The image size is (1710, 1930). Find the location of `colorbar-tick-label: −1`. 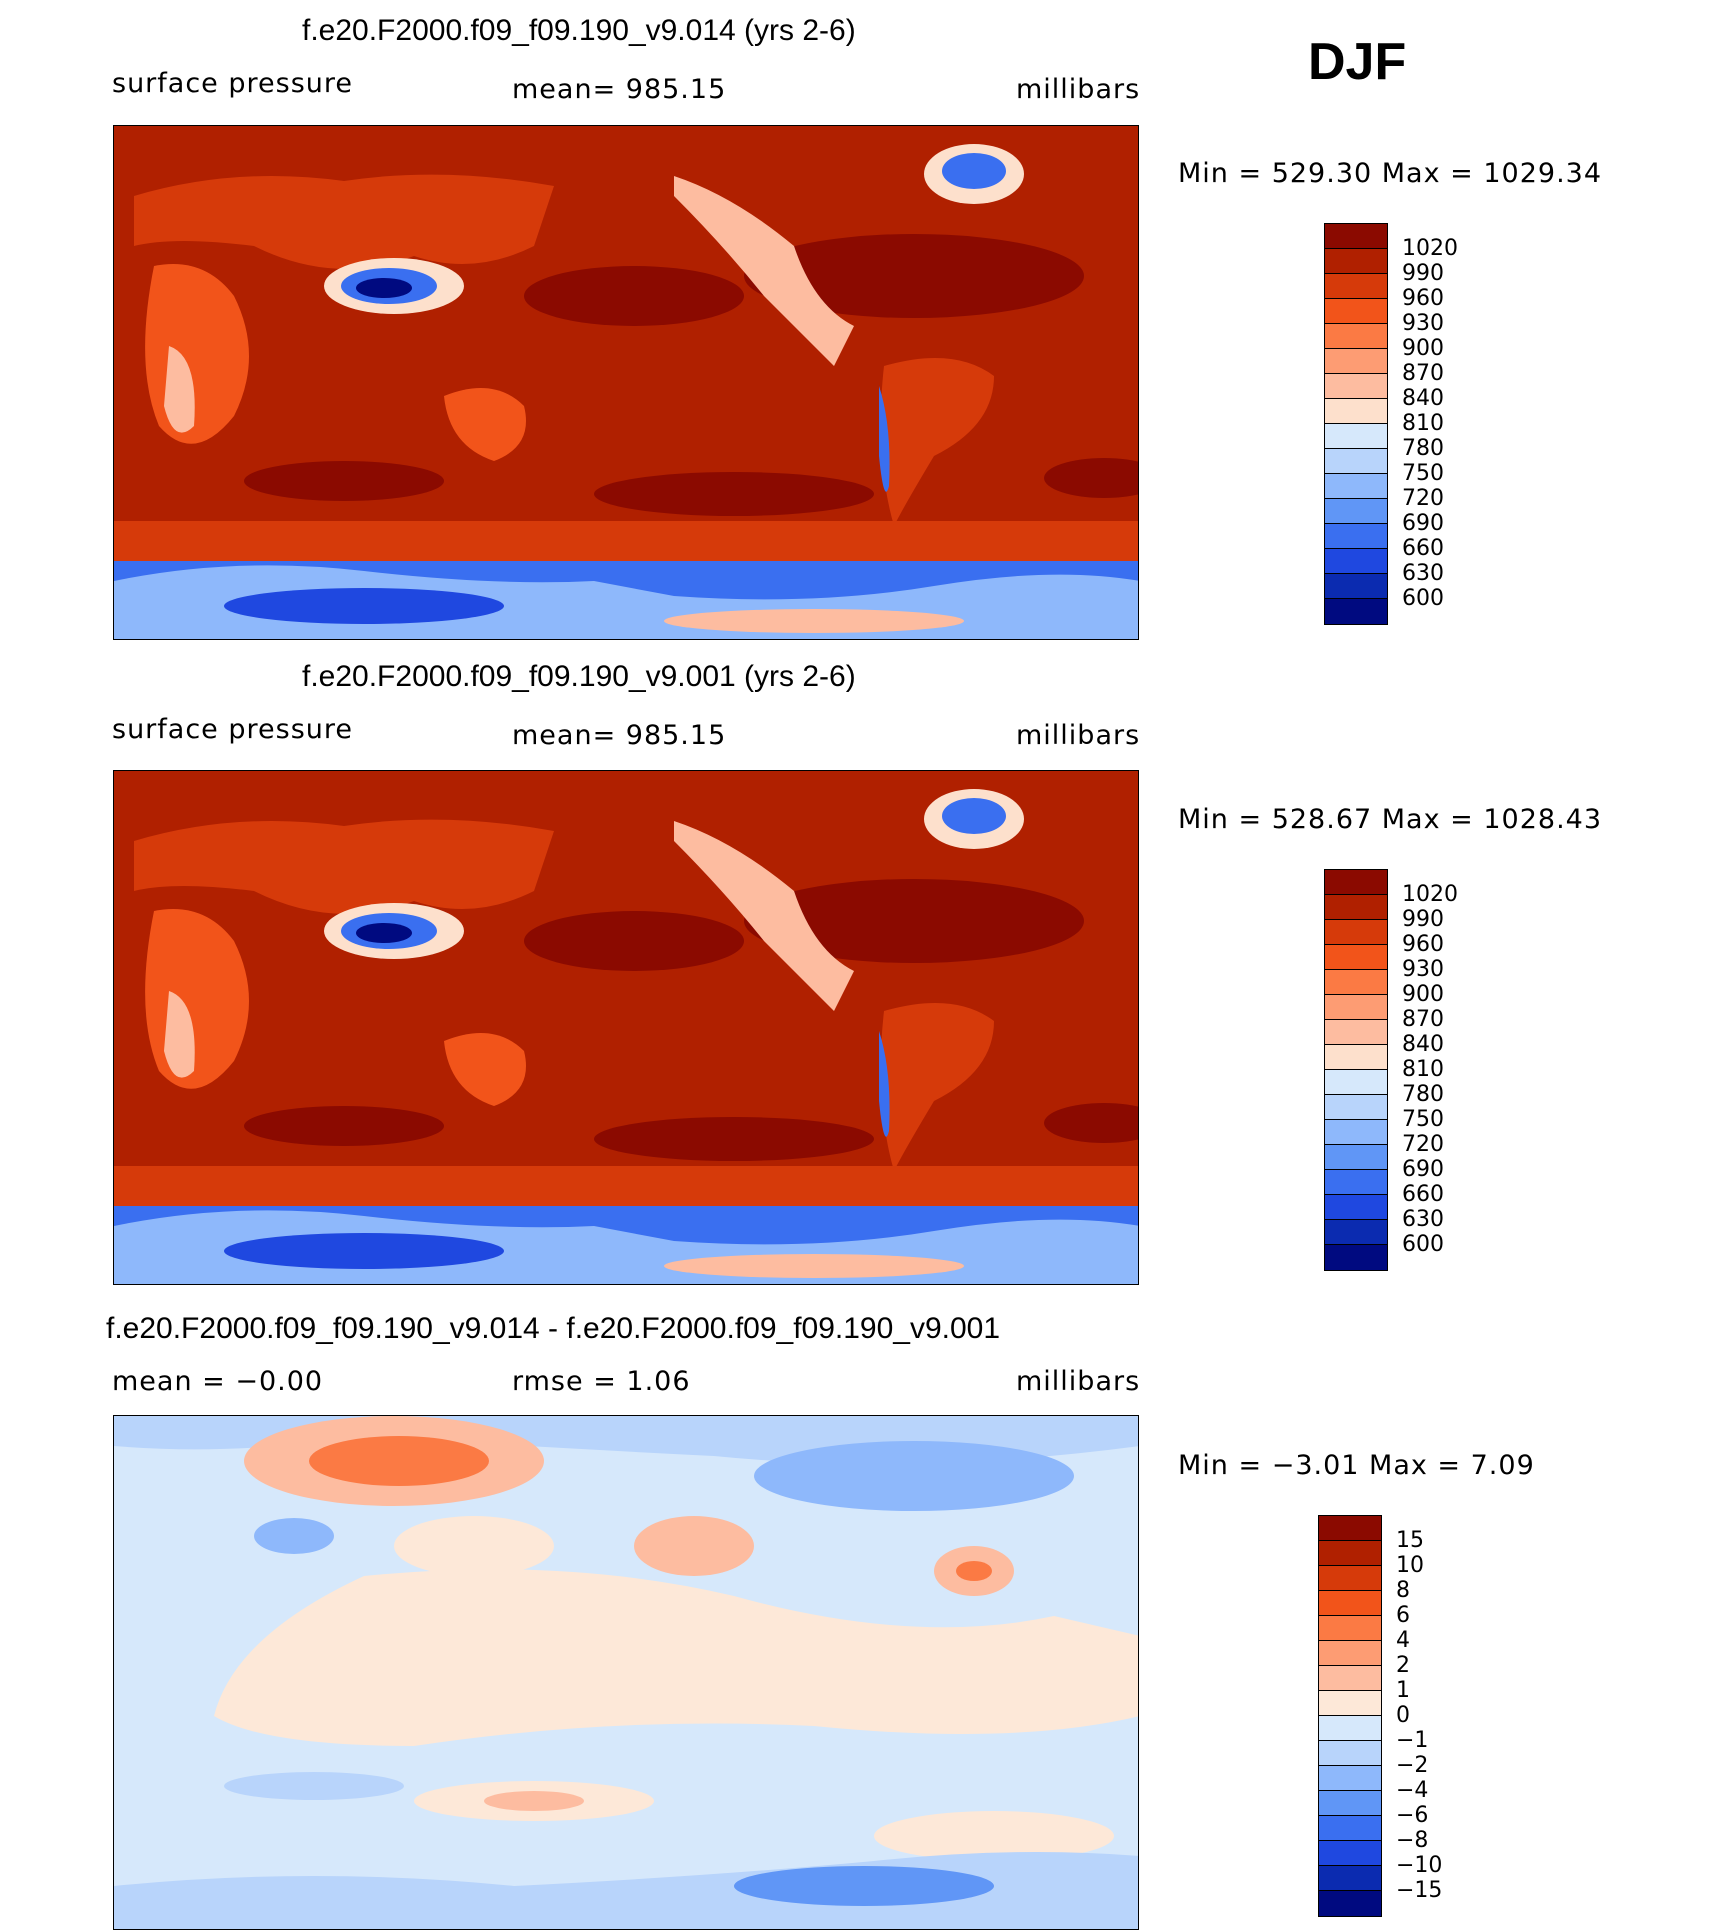

colorbar-tick-label: −1 is located at coordinates (1412, 1740).